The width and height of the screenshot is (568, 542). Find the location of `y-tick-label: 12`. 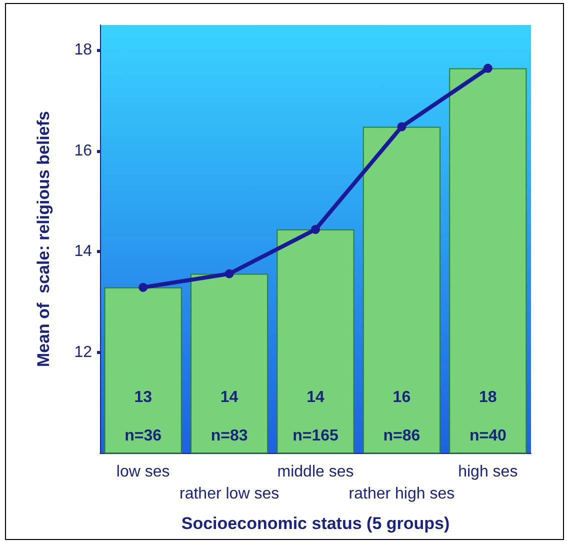

y-tick-label: 12 is located at coordinates (83, 352).